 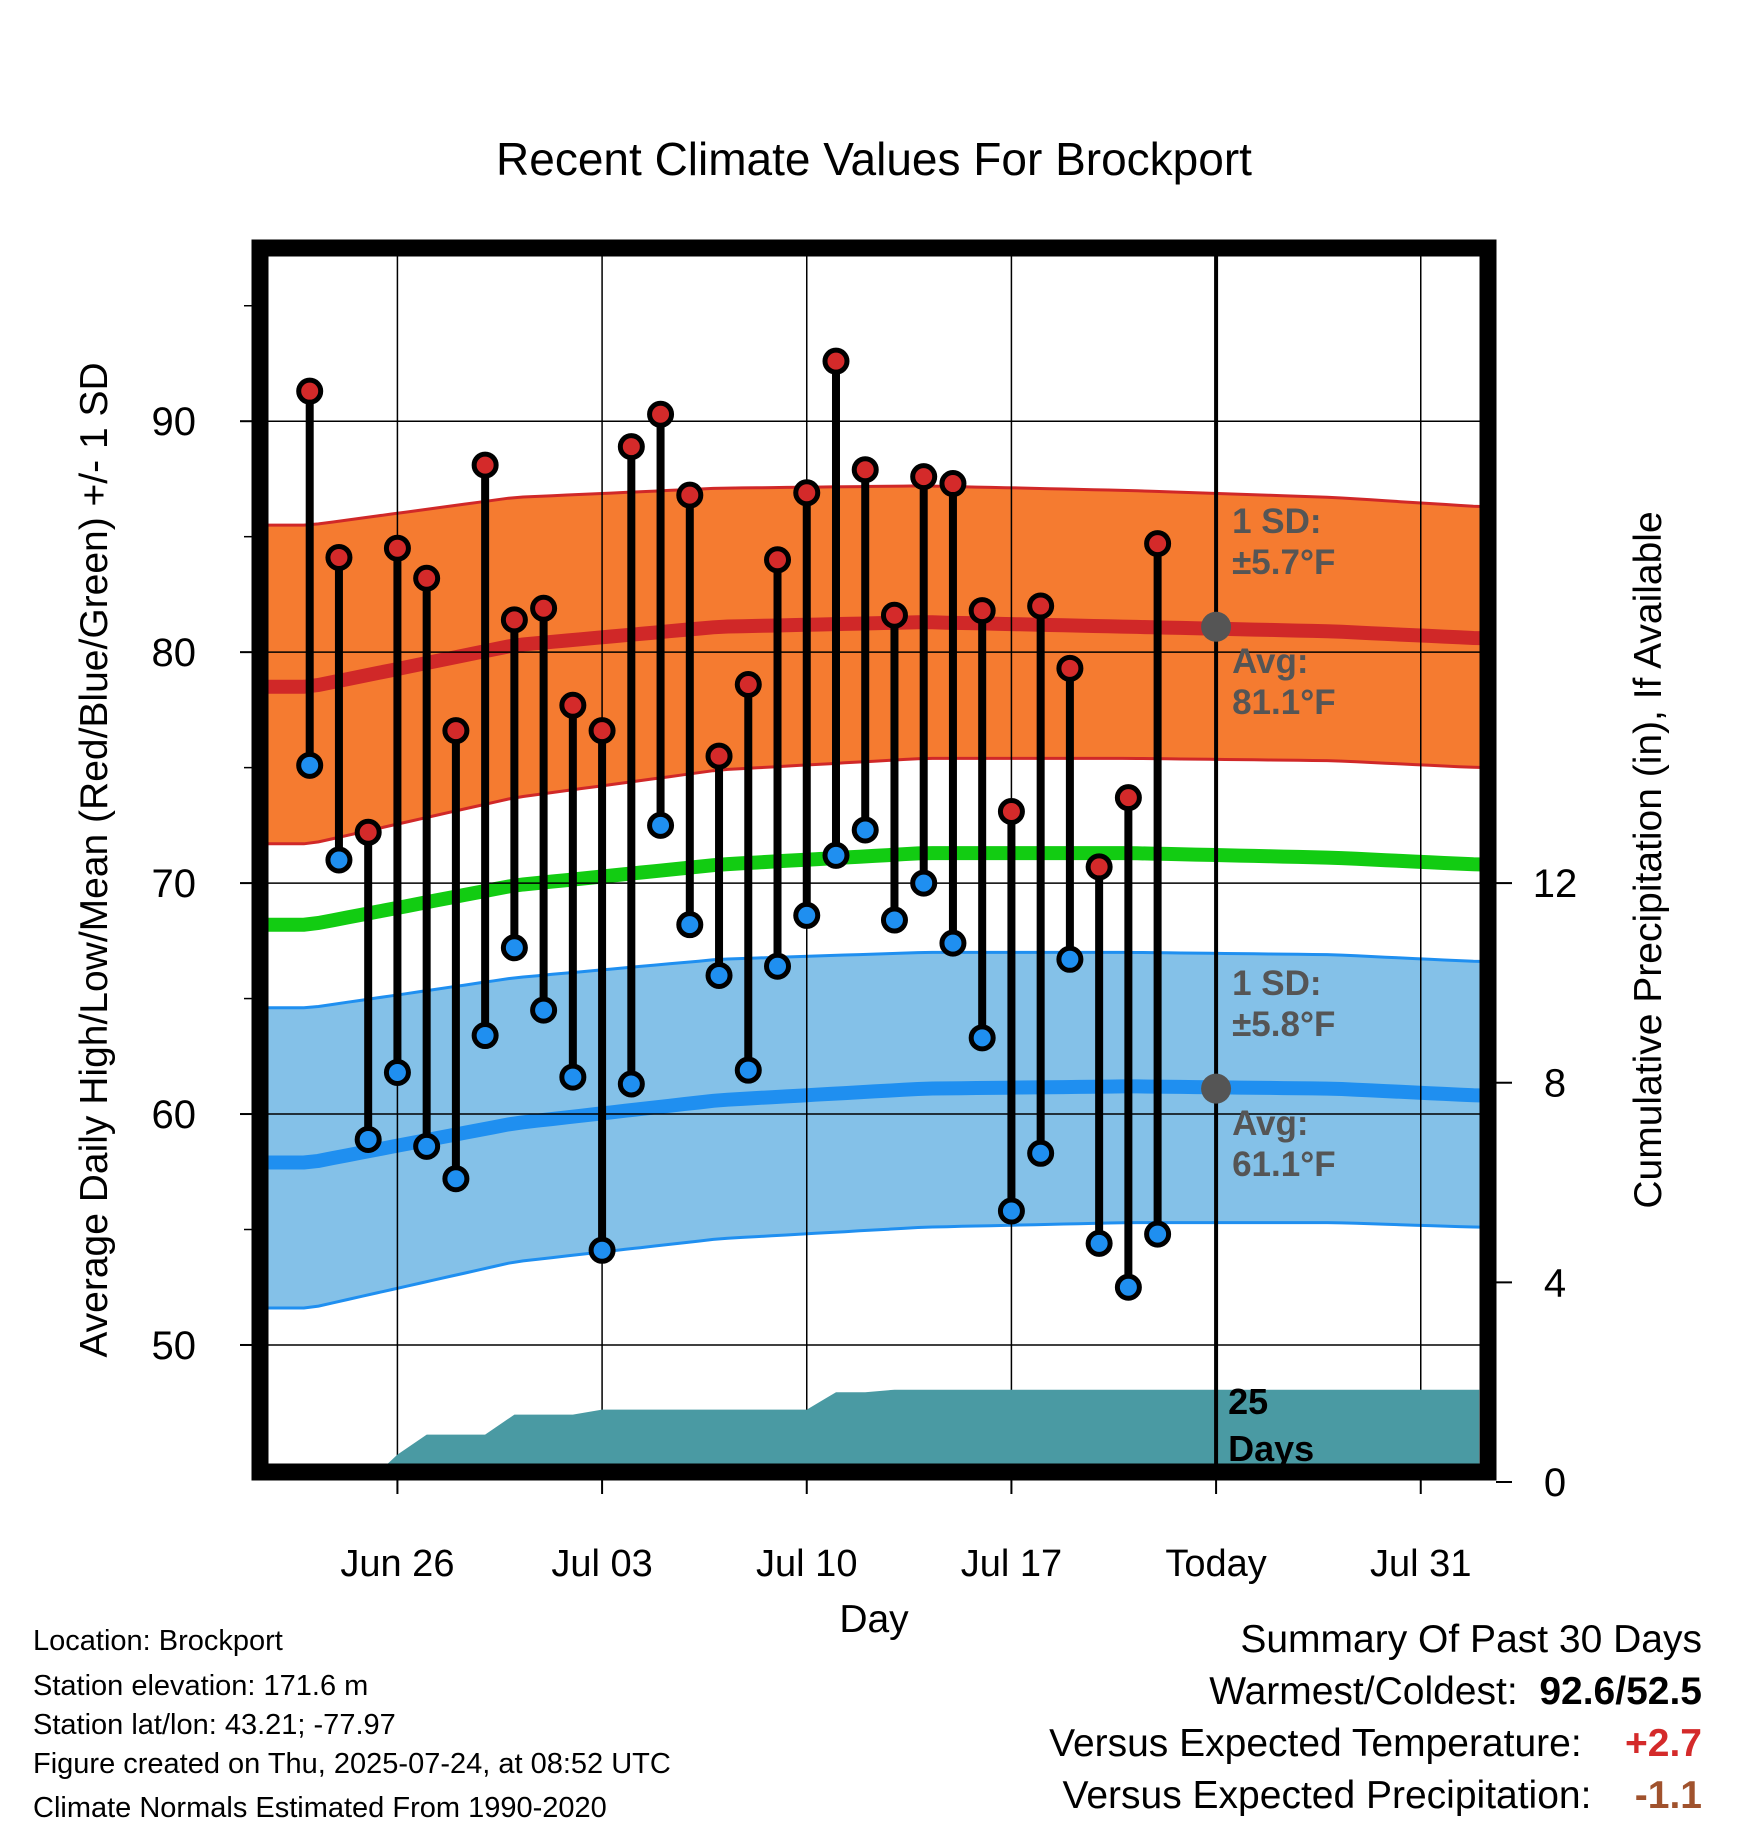 What do you see at coordinates (174, 422) in the screenshot?
I see `y-tick-label: 90` at bounding box center [174, 422].